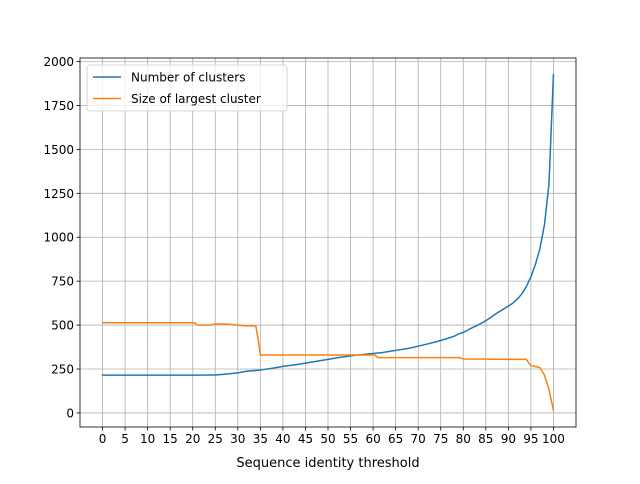 The width and height of the screenshot is (640, 484). I want to click on x-tick-label: 75, so click(440, 439).